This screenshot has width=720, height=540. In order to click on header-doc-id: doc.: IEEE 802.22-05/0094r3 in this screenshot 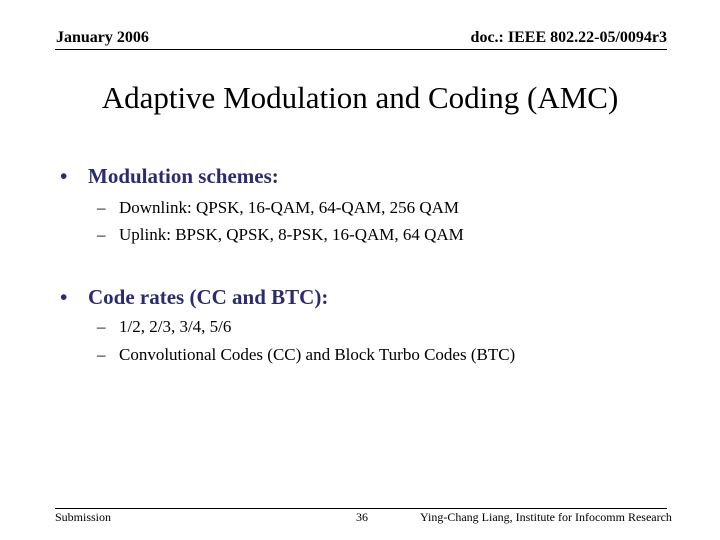, I will do `click(568, 37)`.